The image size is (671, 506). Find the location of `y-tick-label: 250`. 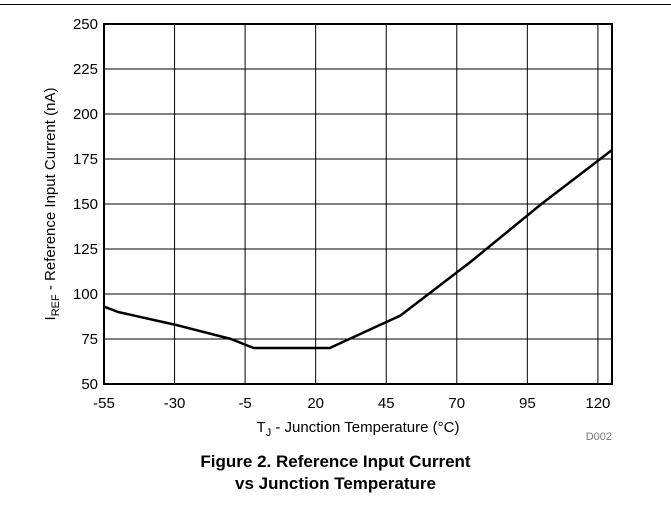

y-tick-label: 250 is located at coordinates (85, 24).